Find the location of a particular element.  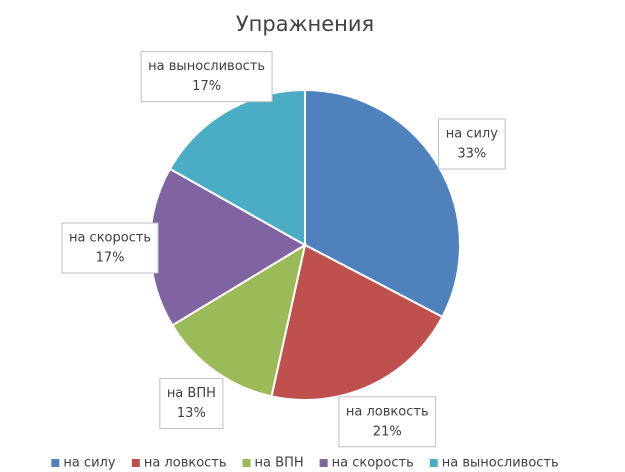

data-label: на ВПН 13% is located at coordinates (191, 403).